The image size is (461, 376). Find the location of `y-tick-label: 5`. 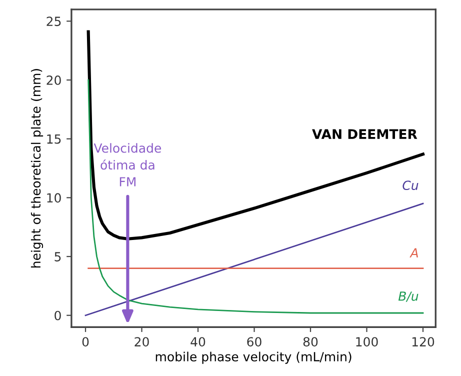

y-tick-label: 5 is located at coordinates (57, 257).